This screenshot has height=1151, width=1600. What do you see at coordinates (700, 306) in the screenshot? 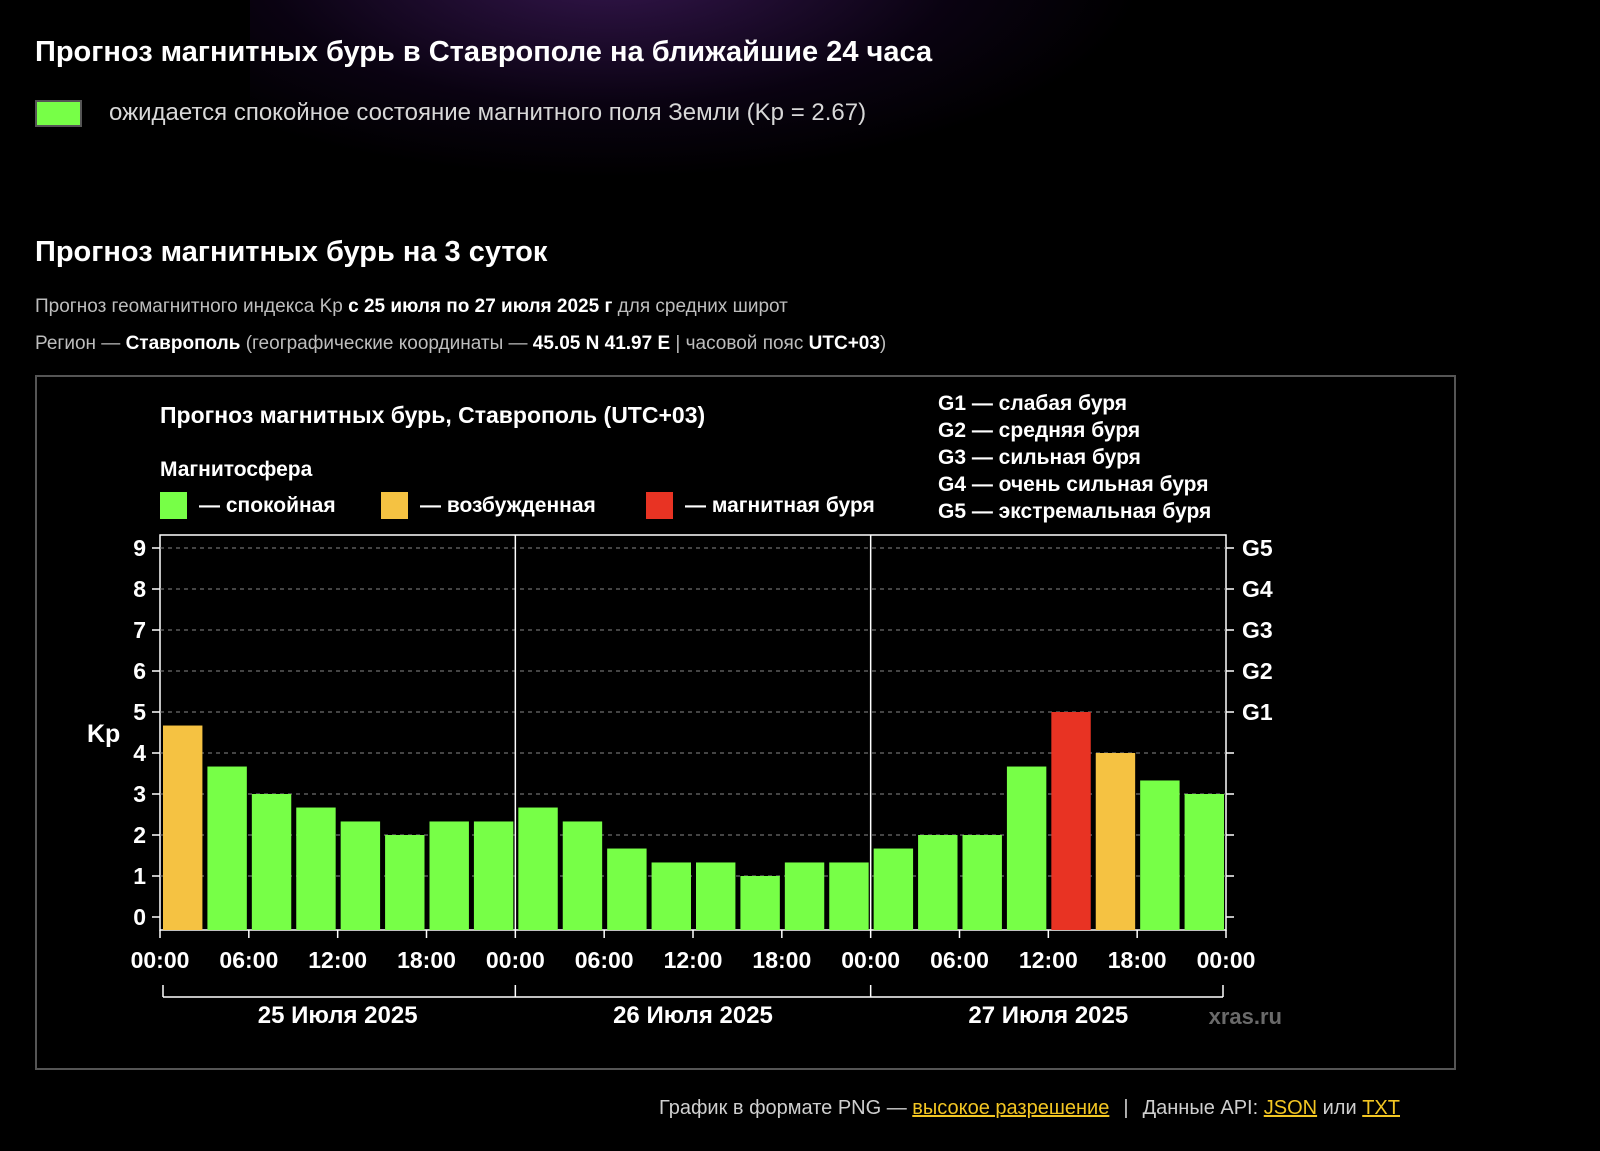
I see `info-text: для средних широт` at bounding box center [700, 306].